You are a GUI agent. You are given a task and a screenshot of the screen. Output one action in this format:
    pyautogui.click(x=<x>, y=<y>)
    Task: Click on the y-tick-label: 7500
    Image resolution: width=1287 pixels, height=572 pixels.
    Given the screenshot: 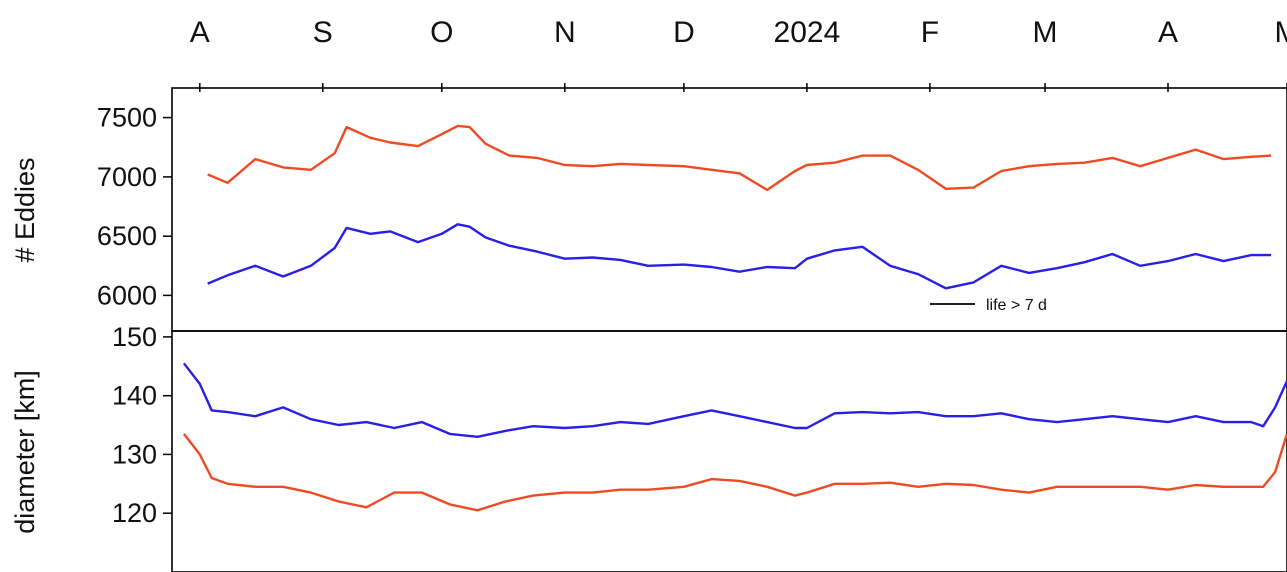 What is the action you would take?
    pyautogui.click(x=127, y=118)
    